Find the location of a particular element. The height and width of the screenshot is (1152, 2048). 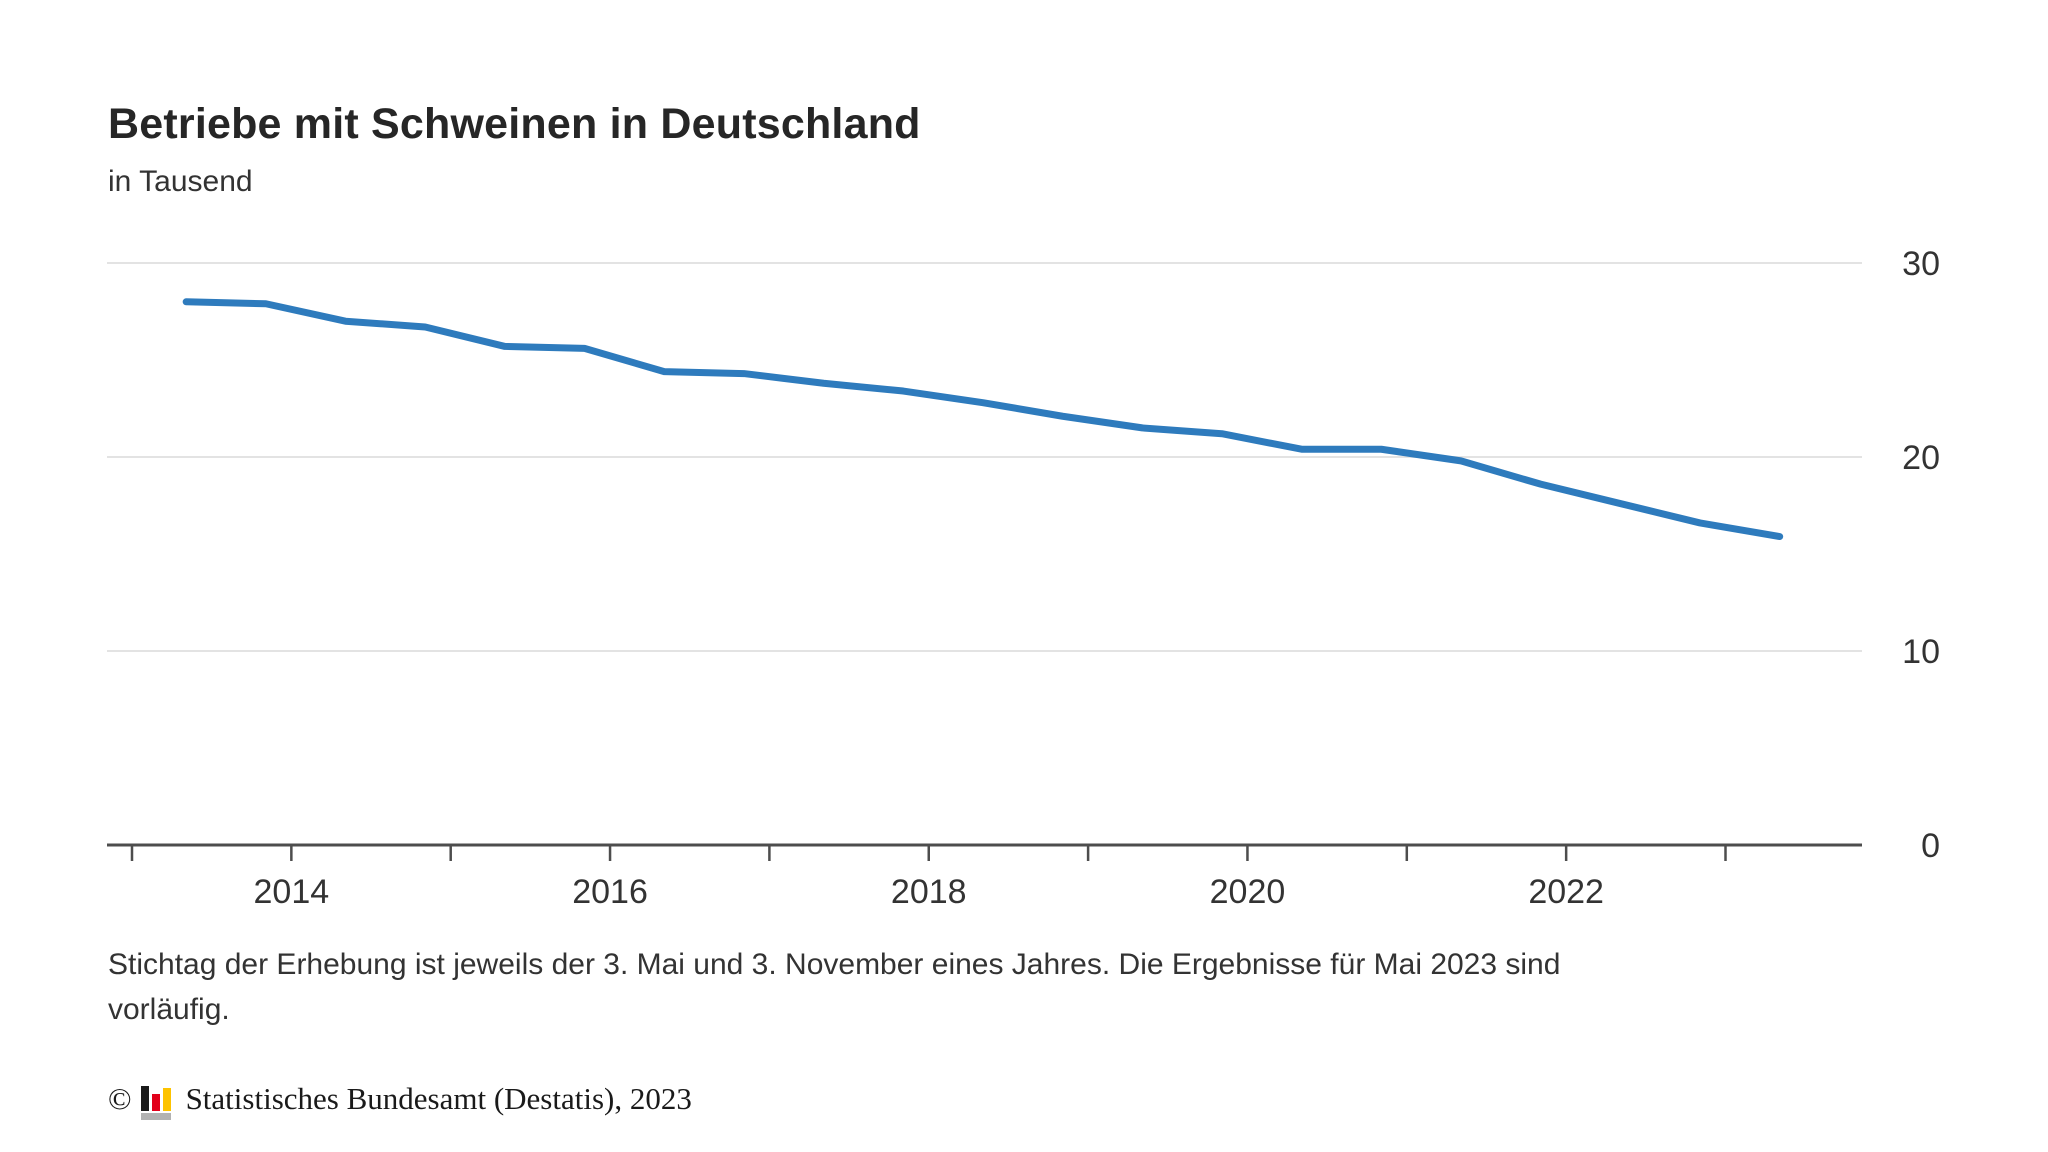

destatis-bar-chart-icon is located at coordinates (157, 1099).